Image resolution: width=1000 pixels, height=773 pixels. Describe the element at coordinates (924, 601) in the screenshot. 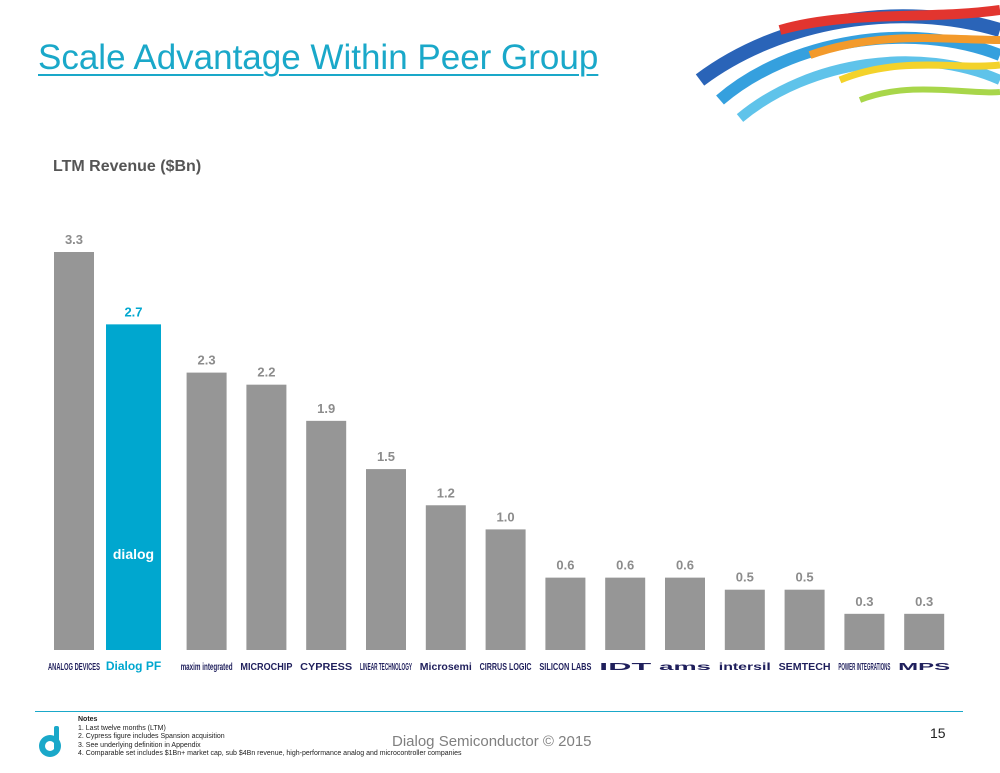

I see `bar-value-label-14: 0.3` at that location.